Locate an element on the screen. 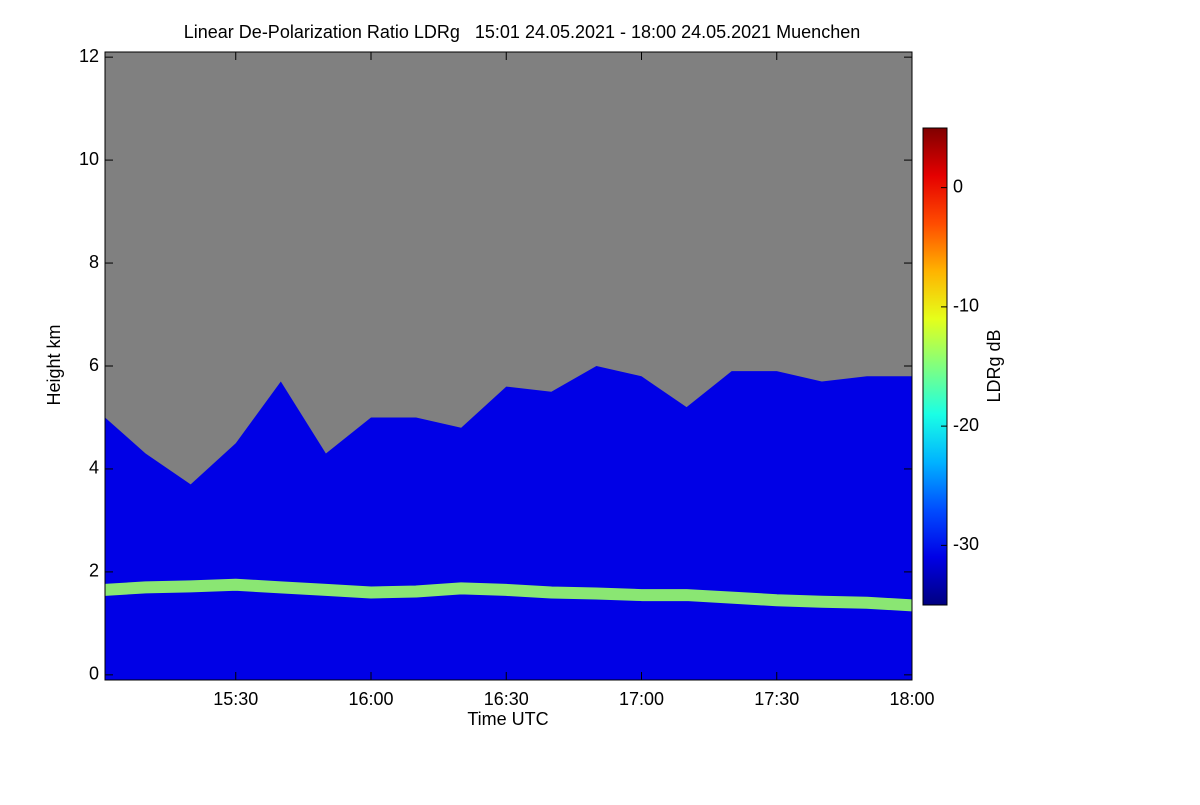 This screenshot has height=805, width=1200. y-tick-label: 0 is located at coordinates (94, 674).